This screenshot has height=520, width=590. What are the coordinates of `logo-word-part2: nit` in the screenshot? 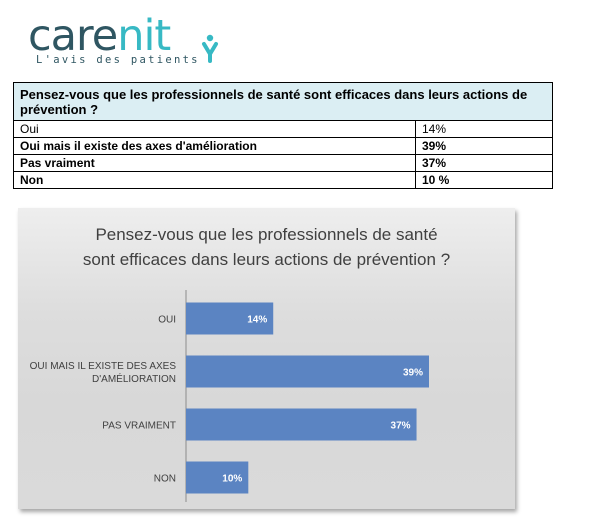 It's located at (144, 36).